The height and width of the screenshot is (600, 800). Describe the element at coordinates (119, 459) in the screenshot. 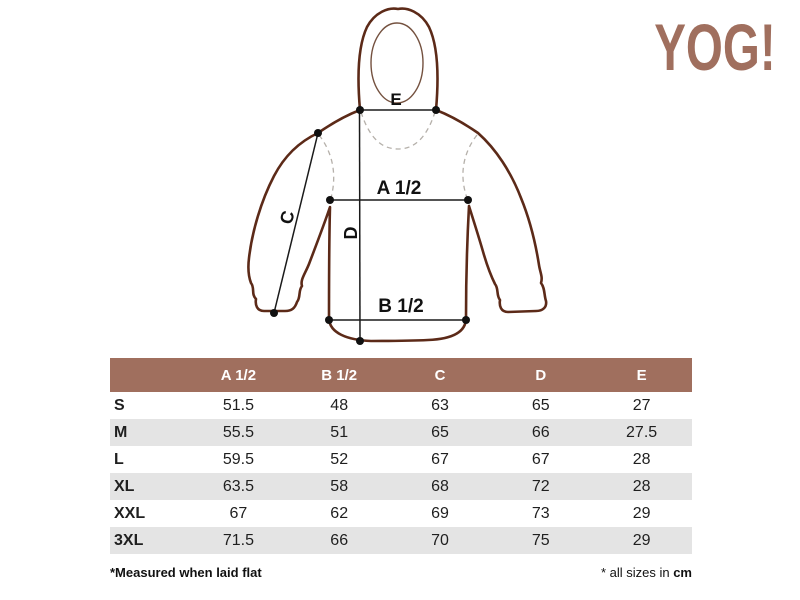

I see `size-label: L` at that location.